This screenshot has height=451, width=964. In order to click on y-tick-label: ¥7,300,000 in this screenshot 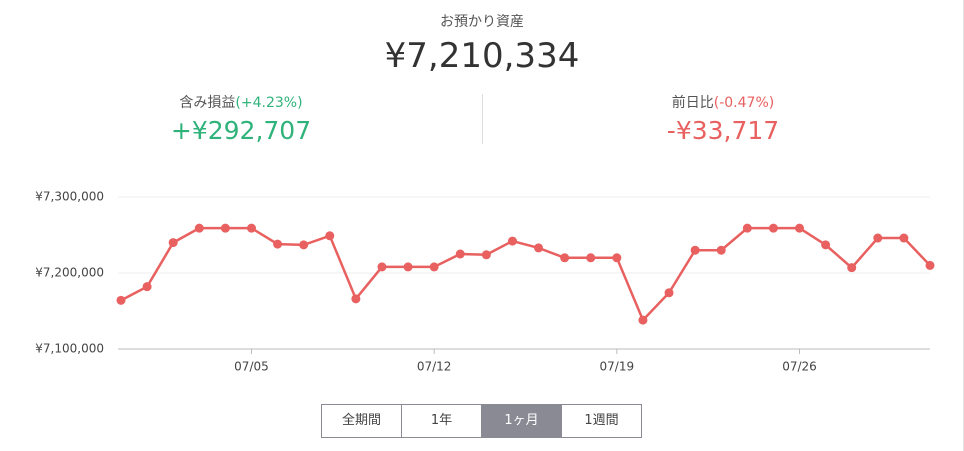, I will do `click(69, 197)`.